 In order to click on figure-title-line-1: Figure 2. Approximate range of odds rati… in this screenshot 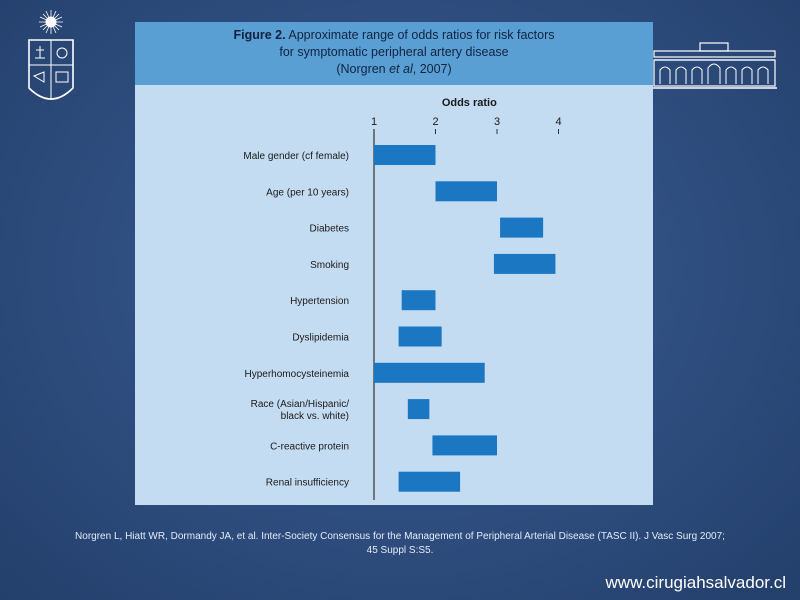, I will do `click(394, 35)`.